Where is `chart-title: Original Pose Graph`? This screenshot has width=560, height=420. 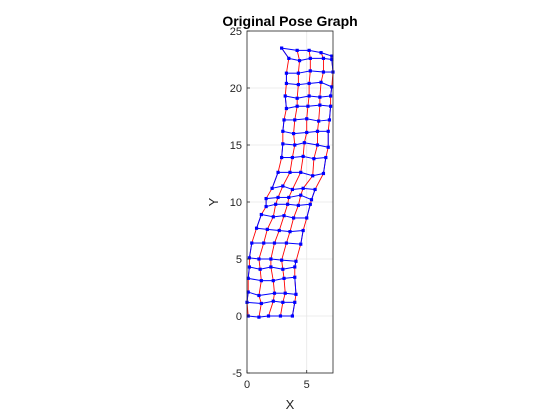
chart-title: Original Pose Graph is located at coordinates (289, 21).